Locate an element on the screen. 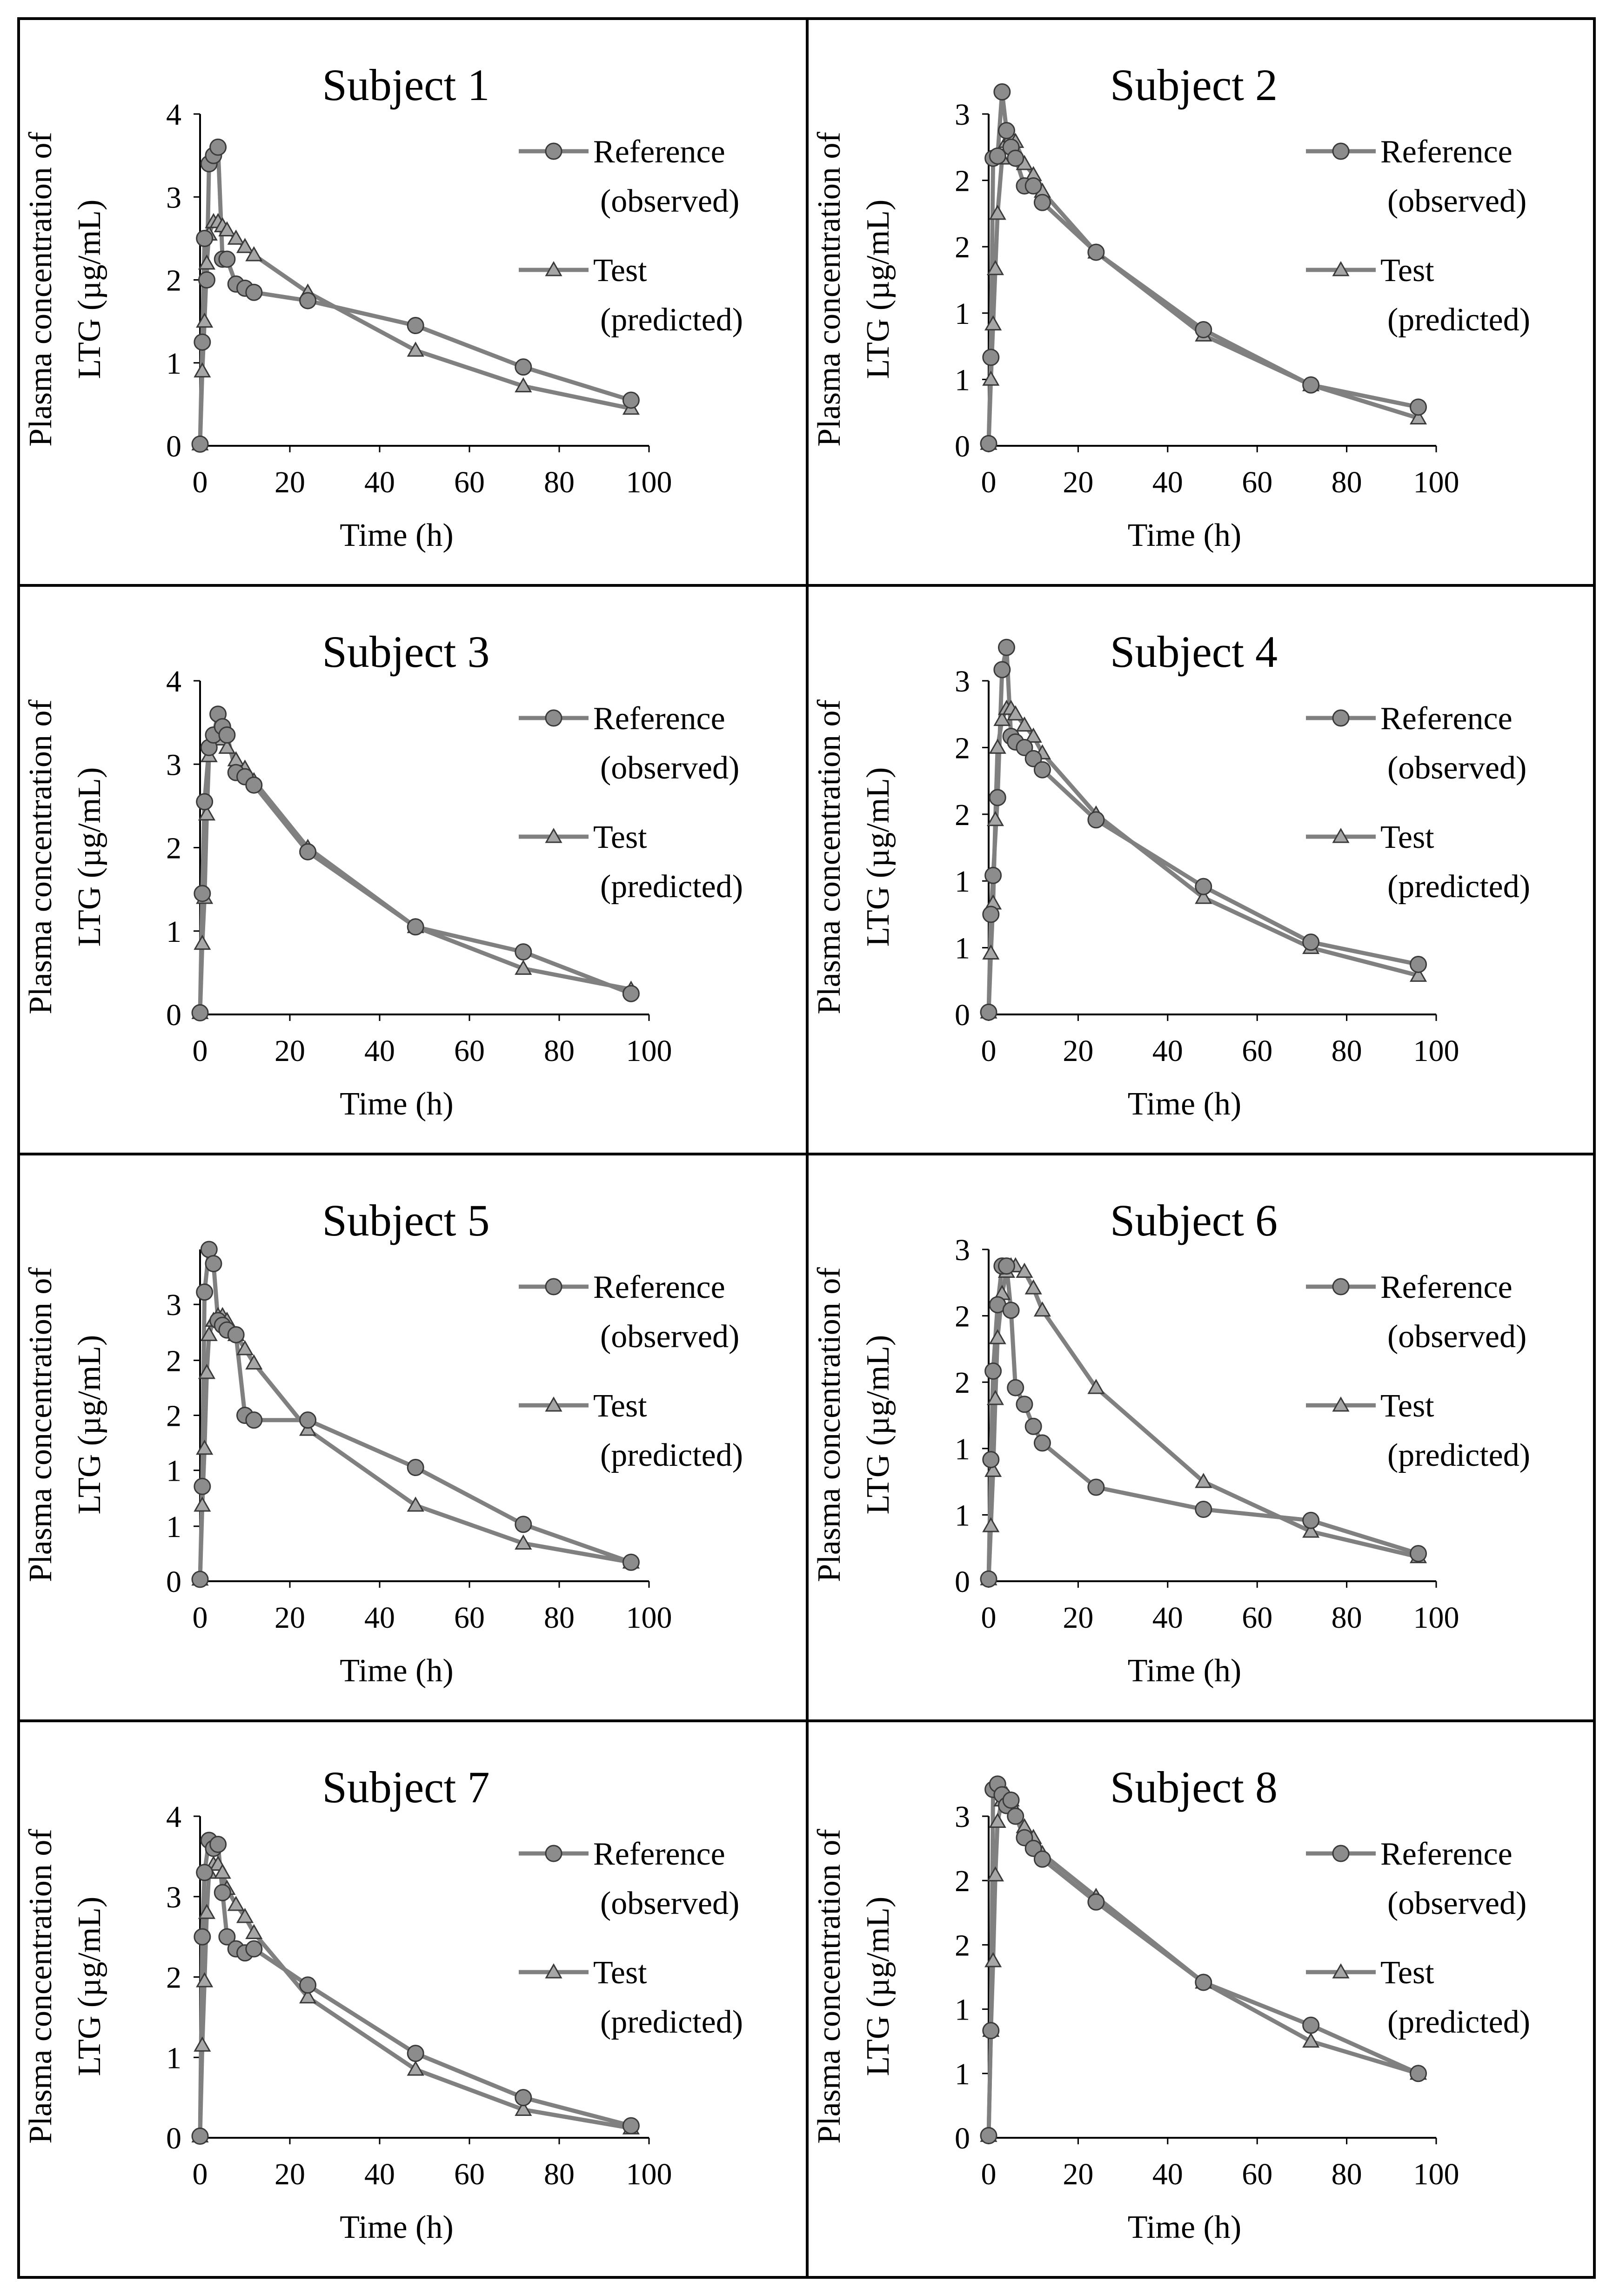  panel-title: Subject 2 is located at coordinates (1194, 85).